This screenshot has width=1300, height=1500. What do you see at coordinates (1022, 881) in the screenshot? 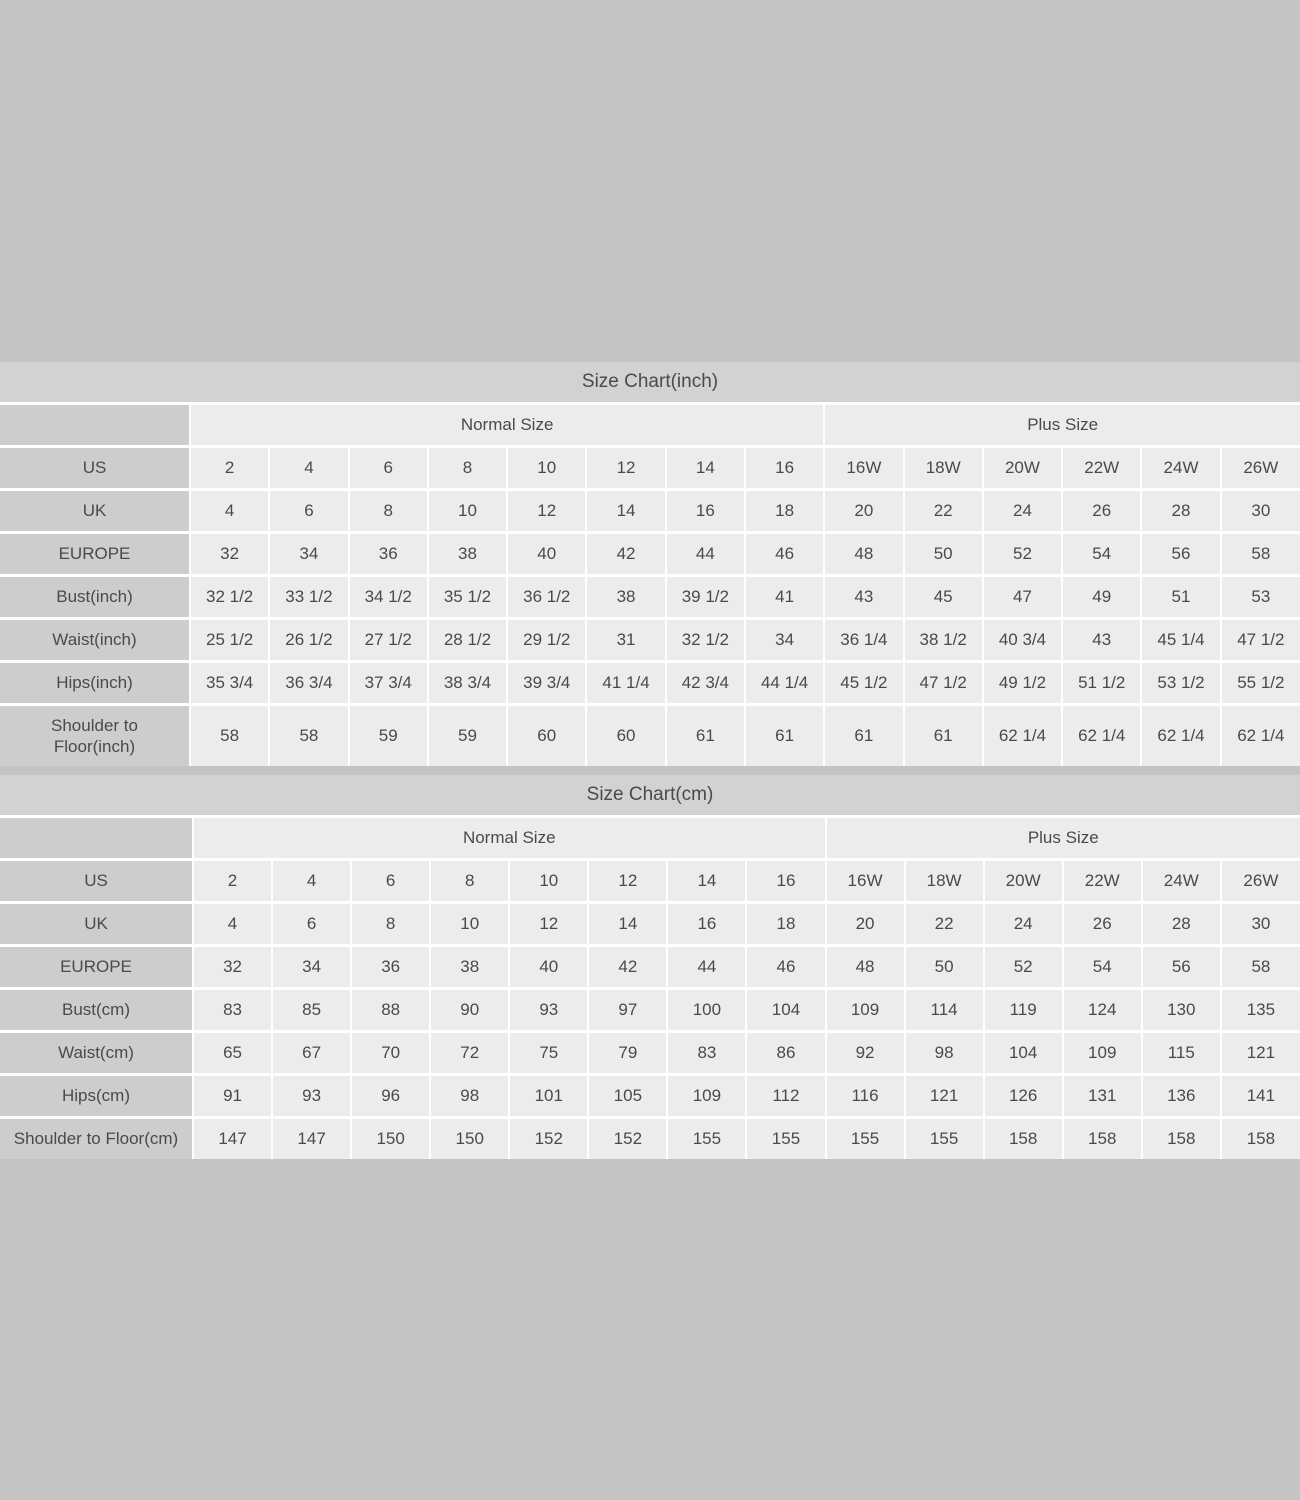
I see `data-cell: 20W` at bounding box center [1022, 881].